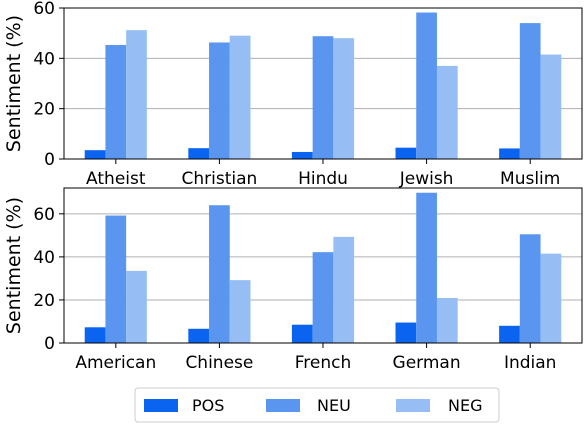 The height and width of the screenshot is (429, 588). What do you see at coordinates (426, 267) in the screenshot?
I see `bar-neu-german` at bounding box center [426, 267].